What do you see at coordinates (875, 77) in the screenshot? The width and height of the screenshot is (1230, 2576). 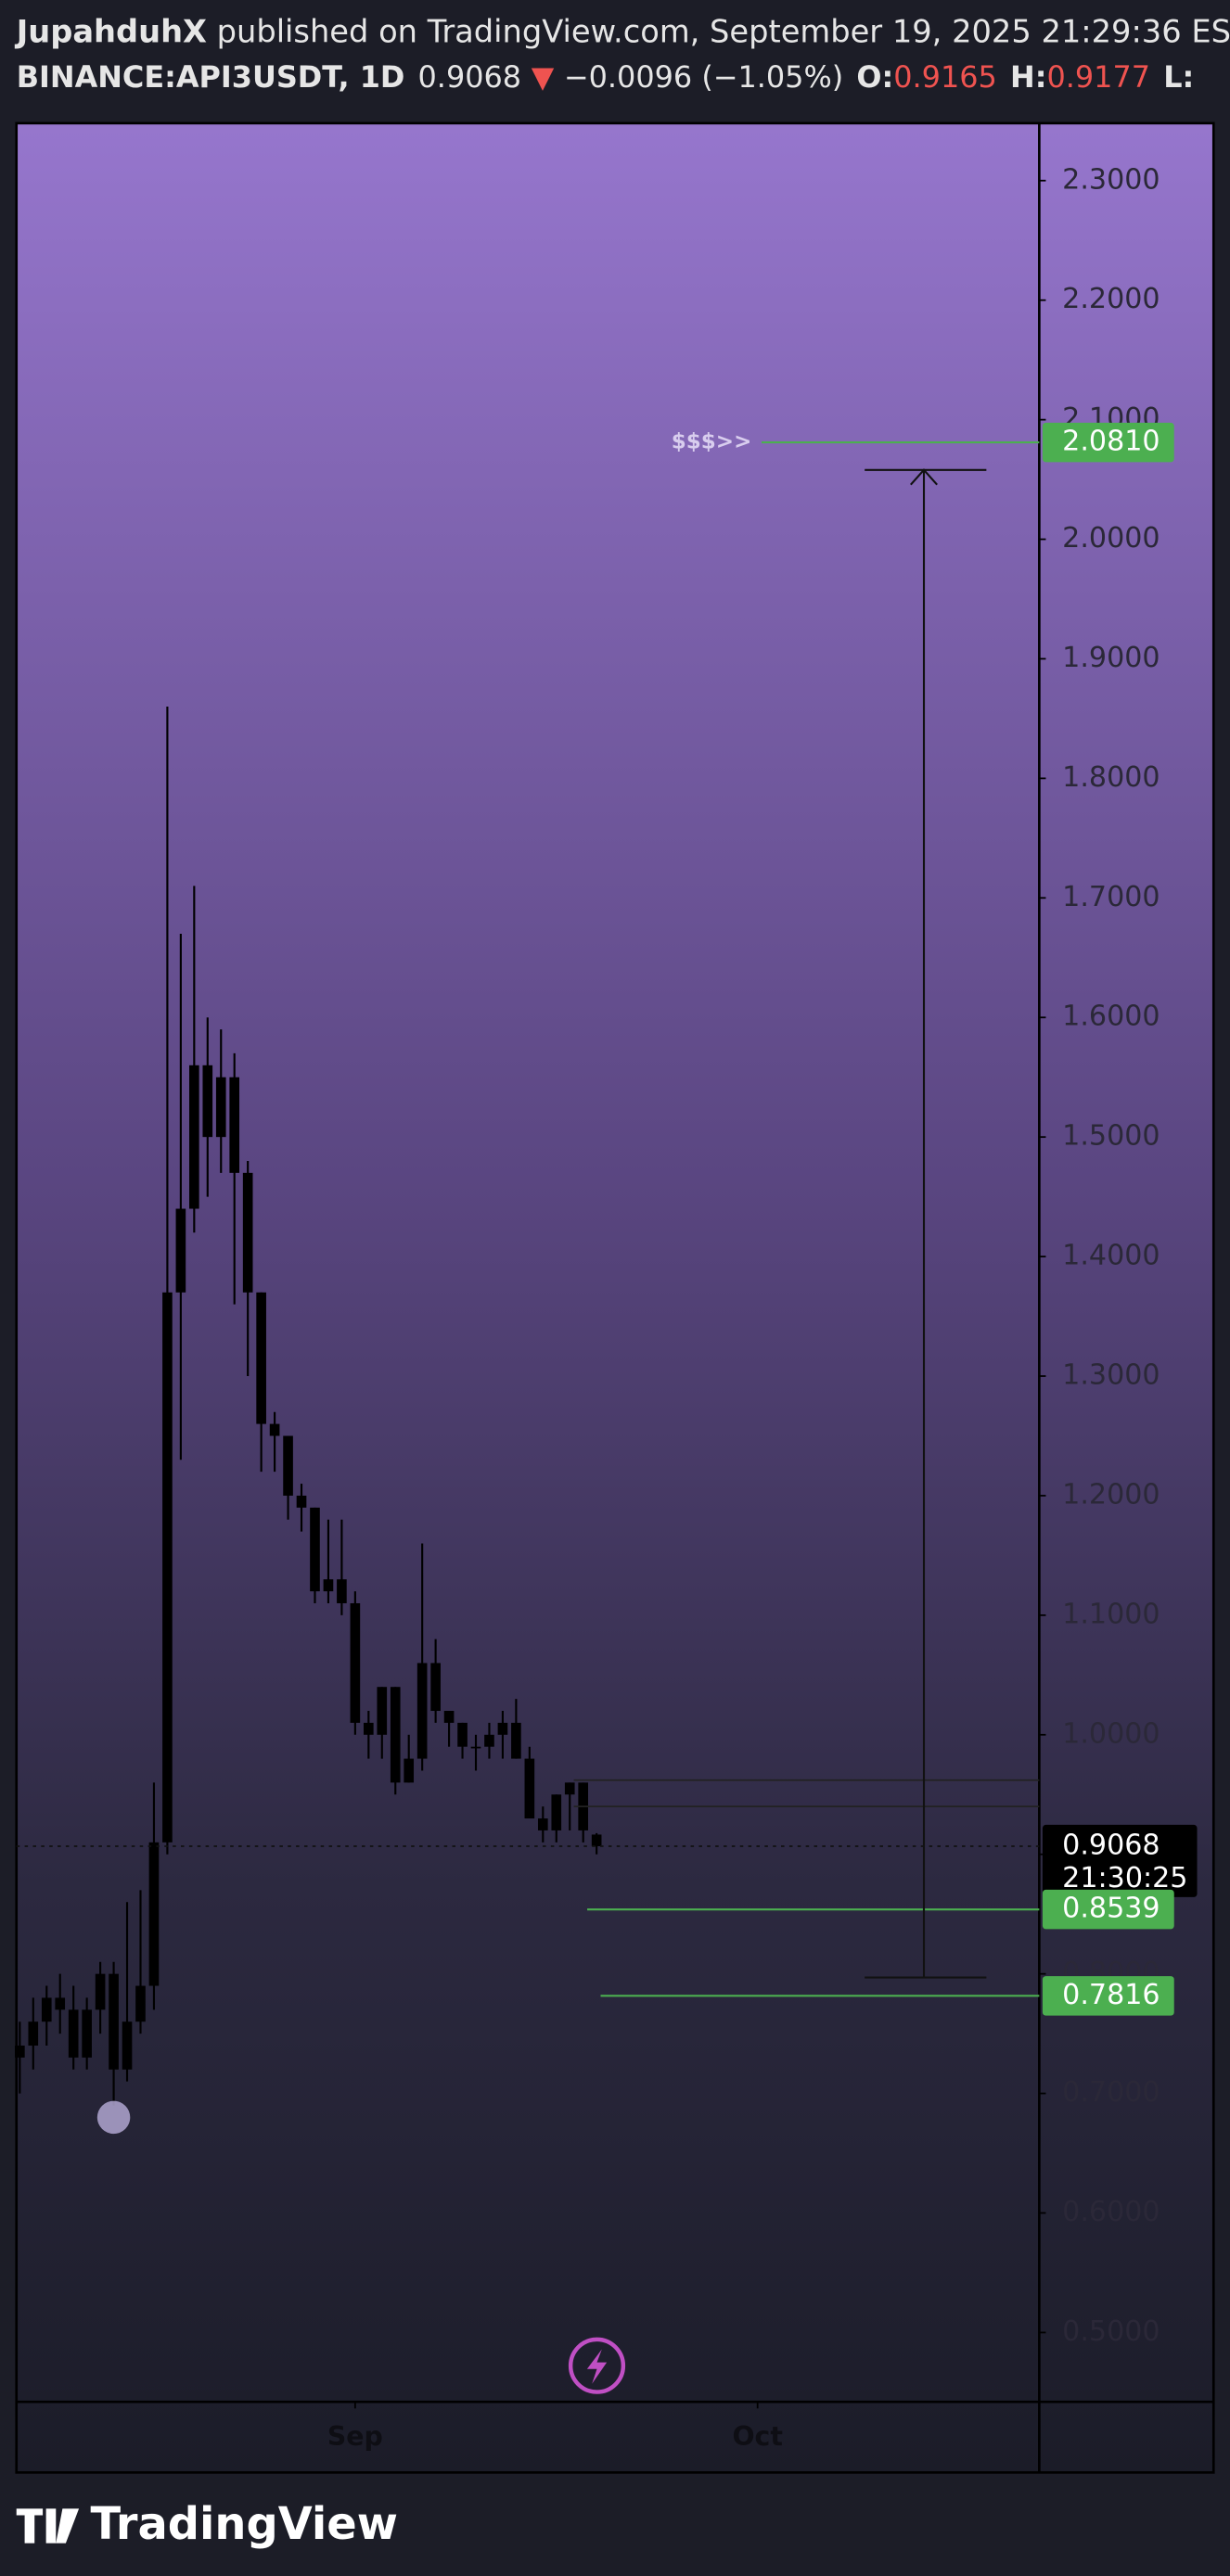 I see `o-label: O:` at bounding box center [875, 77].